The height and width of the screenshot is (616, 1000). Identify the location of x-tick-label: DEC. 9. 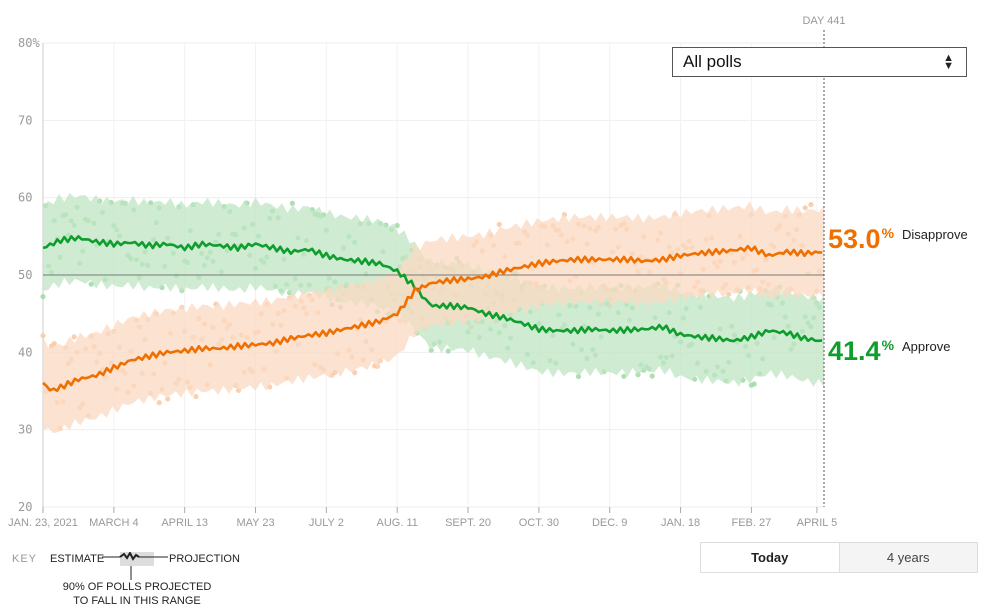
(609, 523).